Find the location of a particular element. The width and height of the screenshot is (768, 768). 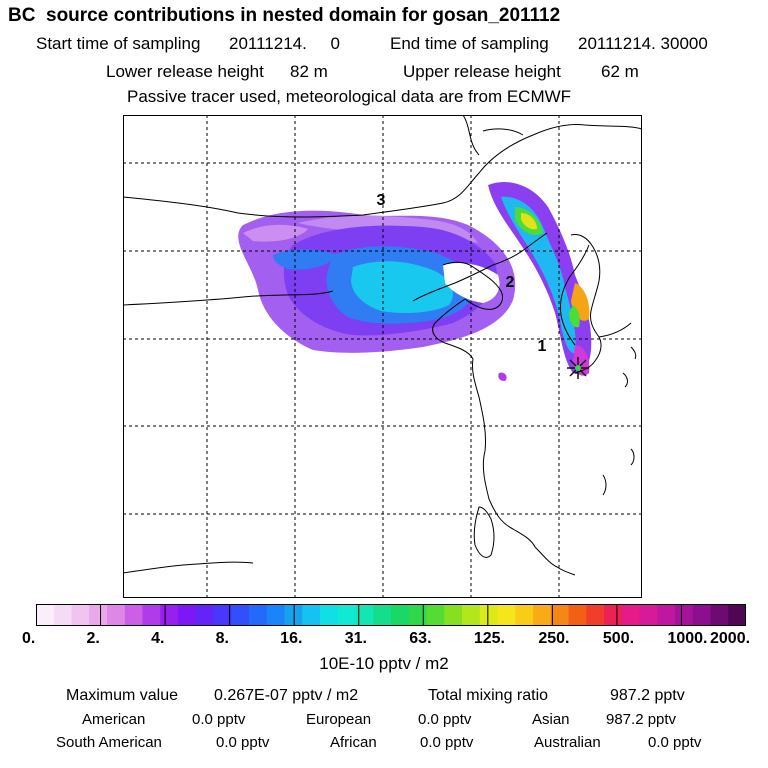

region-african-label: African is located at coordinates (353, 742).